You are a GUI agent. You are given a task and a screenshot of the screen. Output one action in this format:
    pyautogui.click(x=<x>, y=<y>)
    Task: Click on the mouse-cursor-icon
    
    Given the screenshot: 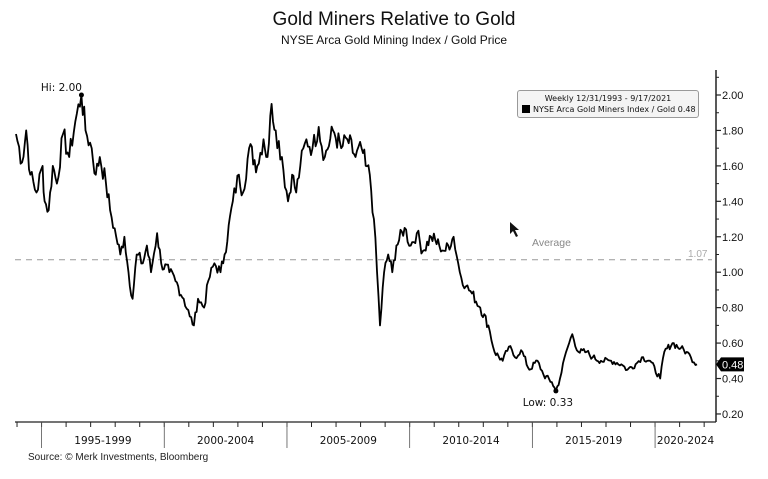 What is the action you would take?
    pyautogui.click(x=514, y=229)
    